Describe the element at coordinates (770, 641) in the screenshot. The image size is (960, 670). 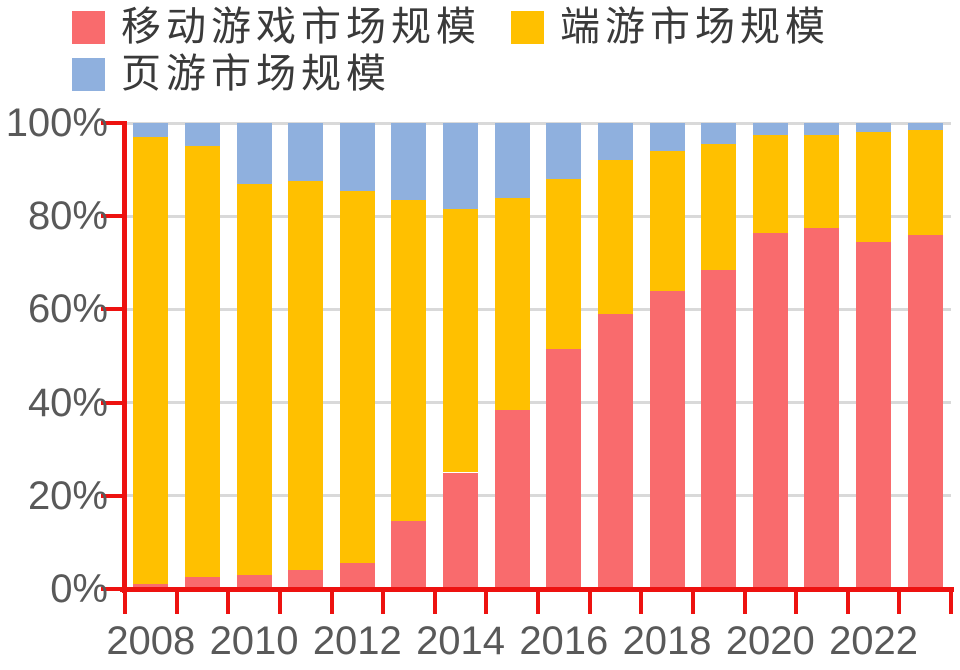
I see `x-tick-label-2020: 2020` at that location.